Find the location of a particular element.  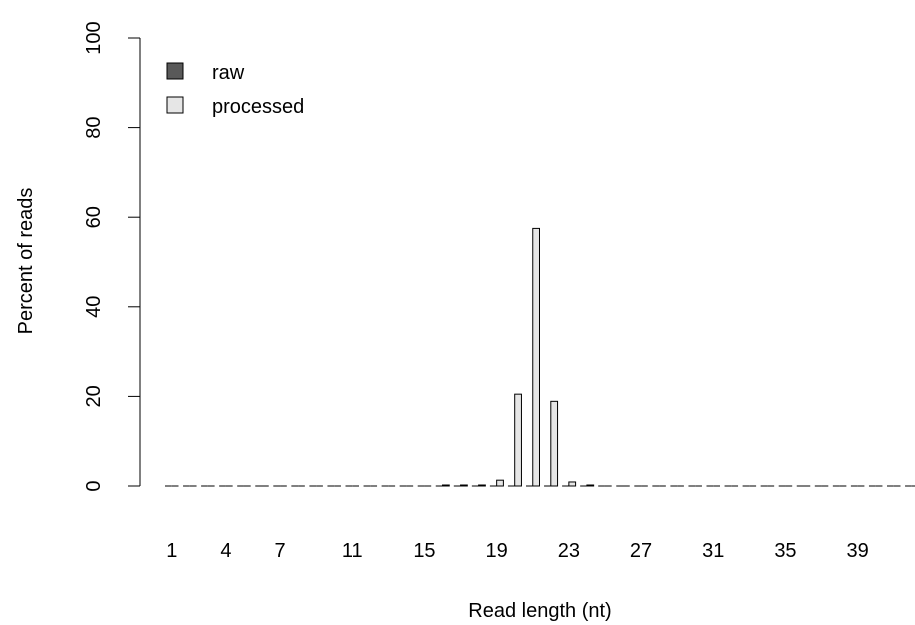

x-tick-label-1: 1 is located at coordinates (171, 551).